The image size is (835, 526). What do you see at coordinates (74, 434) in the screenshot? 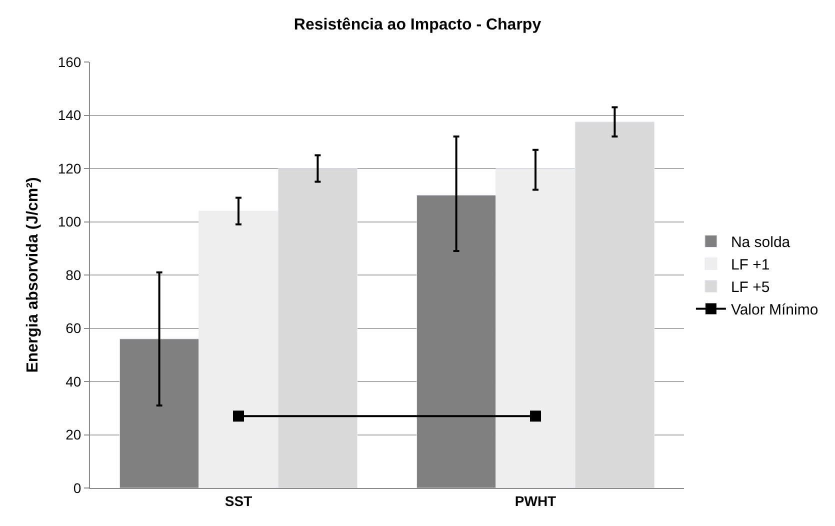
I see `y-tick-label: 20` at bounding box center [74, 434].